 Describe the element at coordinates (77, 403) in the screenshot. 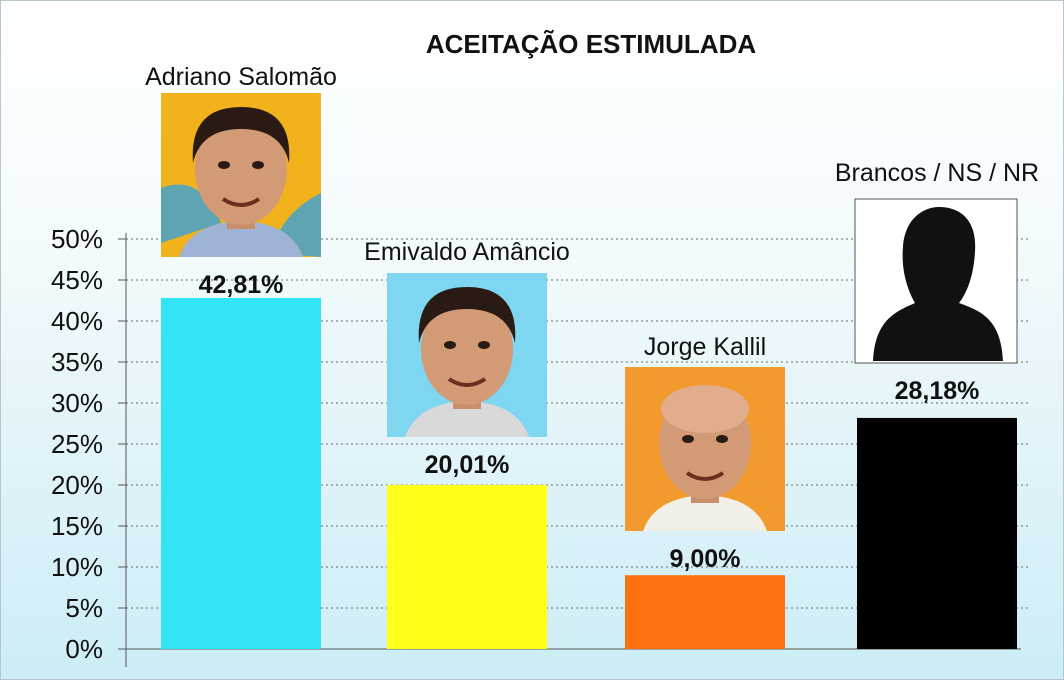

I see `y-tick-label: 30%` at that location.